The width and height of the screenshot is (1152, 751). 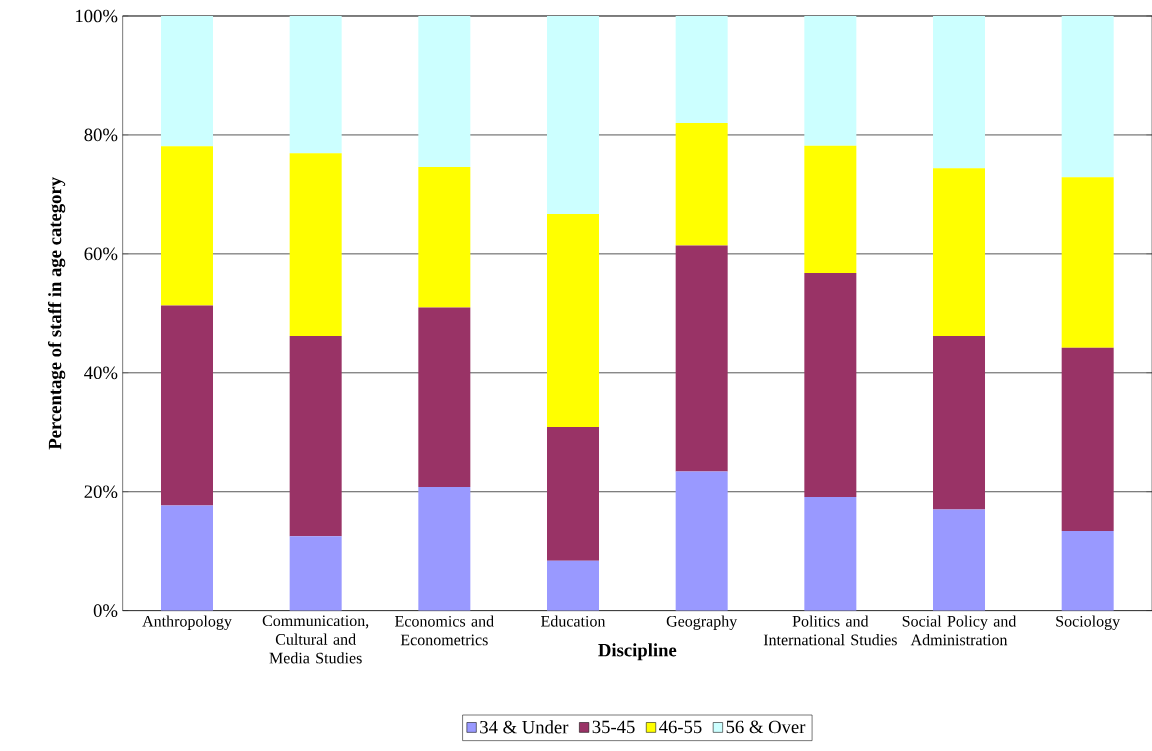 I want to click on y-tick-label: 20%, so click(x=101, y=492).